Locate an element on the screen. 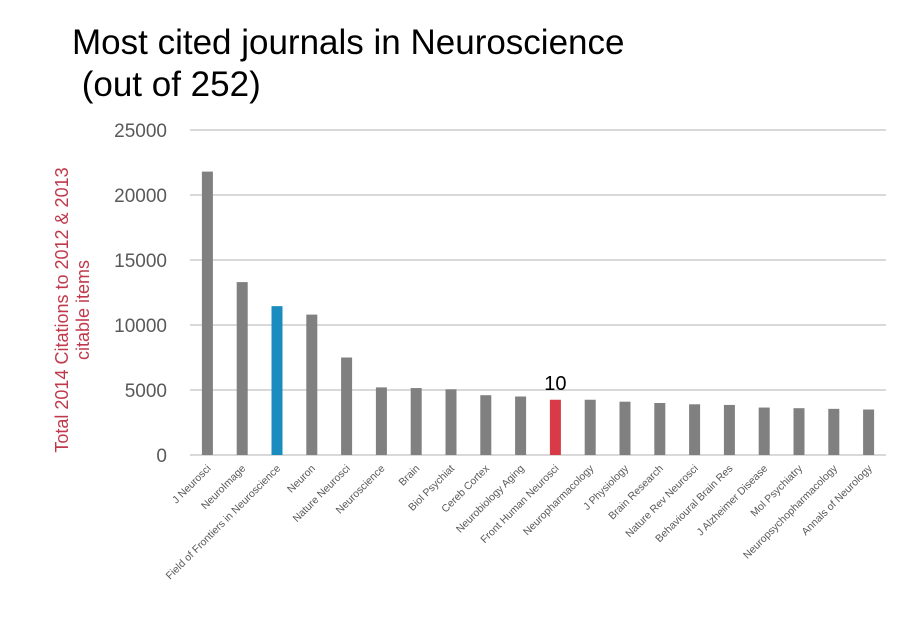  title-line-2: (out of 252) is located at coordinates (166, 84).